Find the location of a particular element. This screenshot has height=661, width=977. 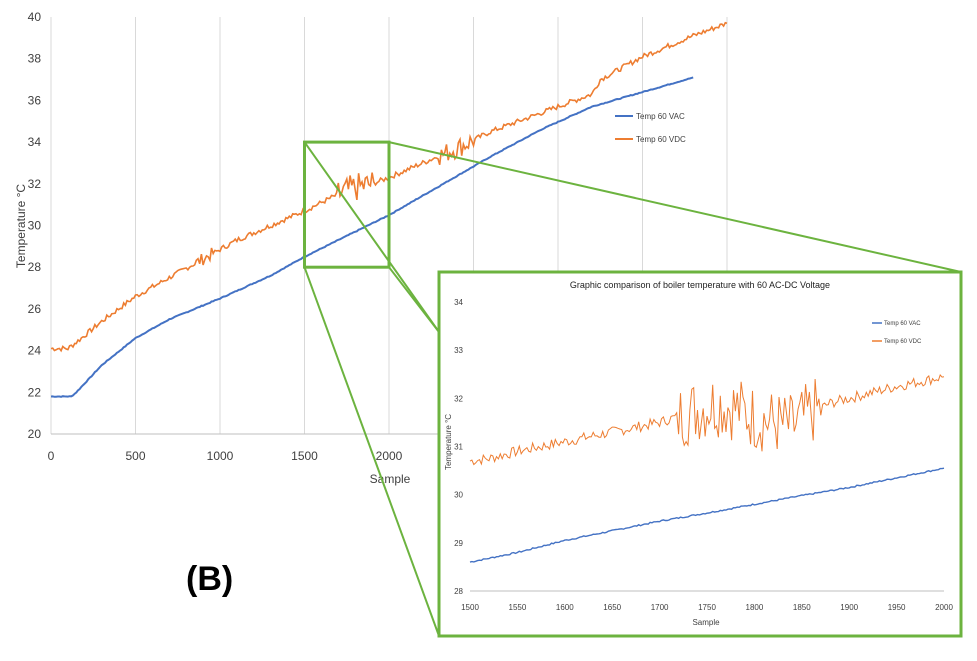

inset-x-tick-label: 1600 is located at coordinates (565, 607).